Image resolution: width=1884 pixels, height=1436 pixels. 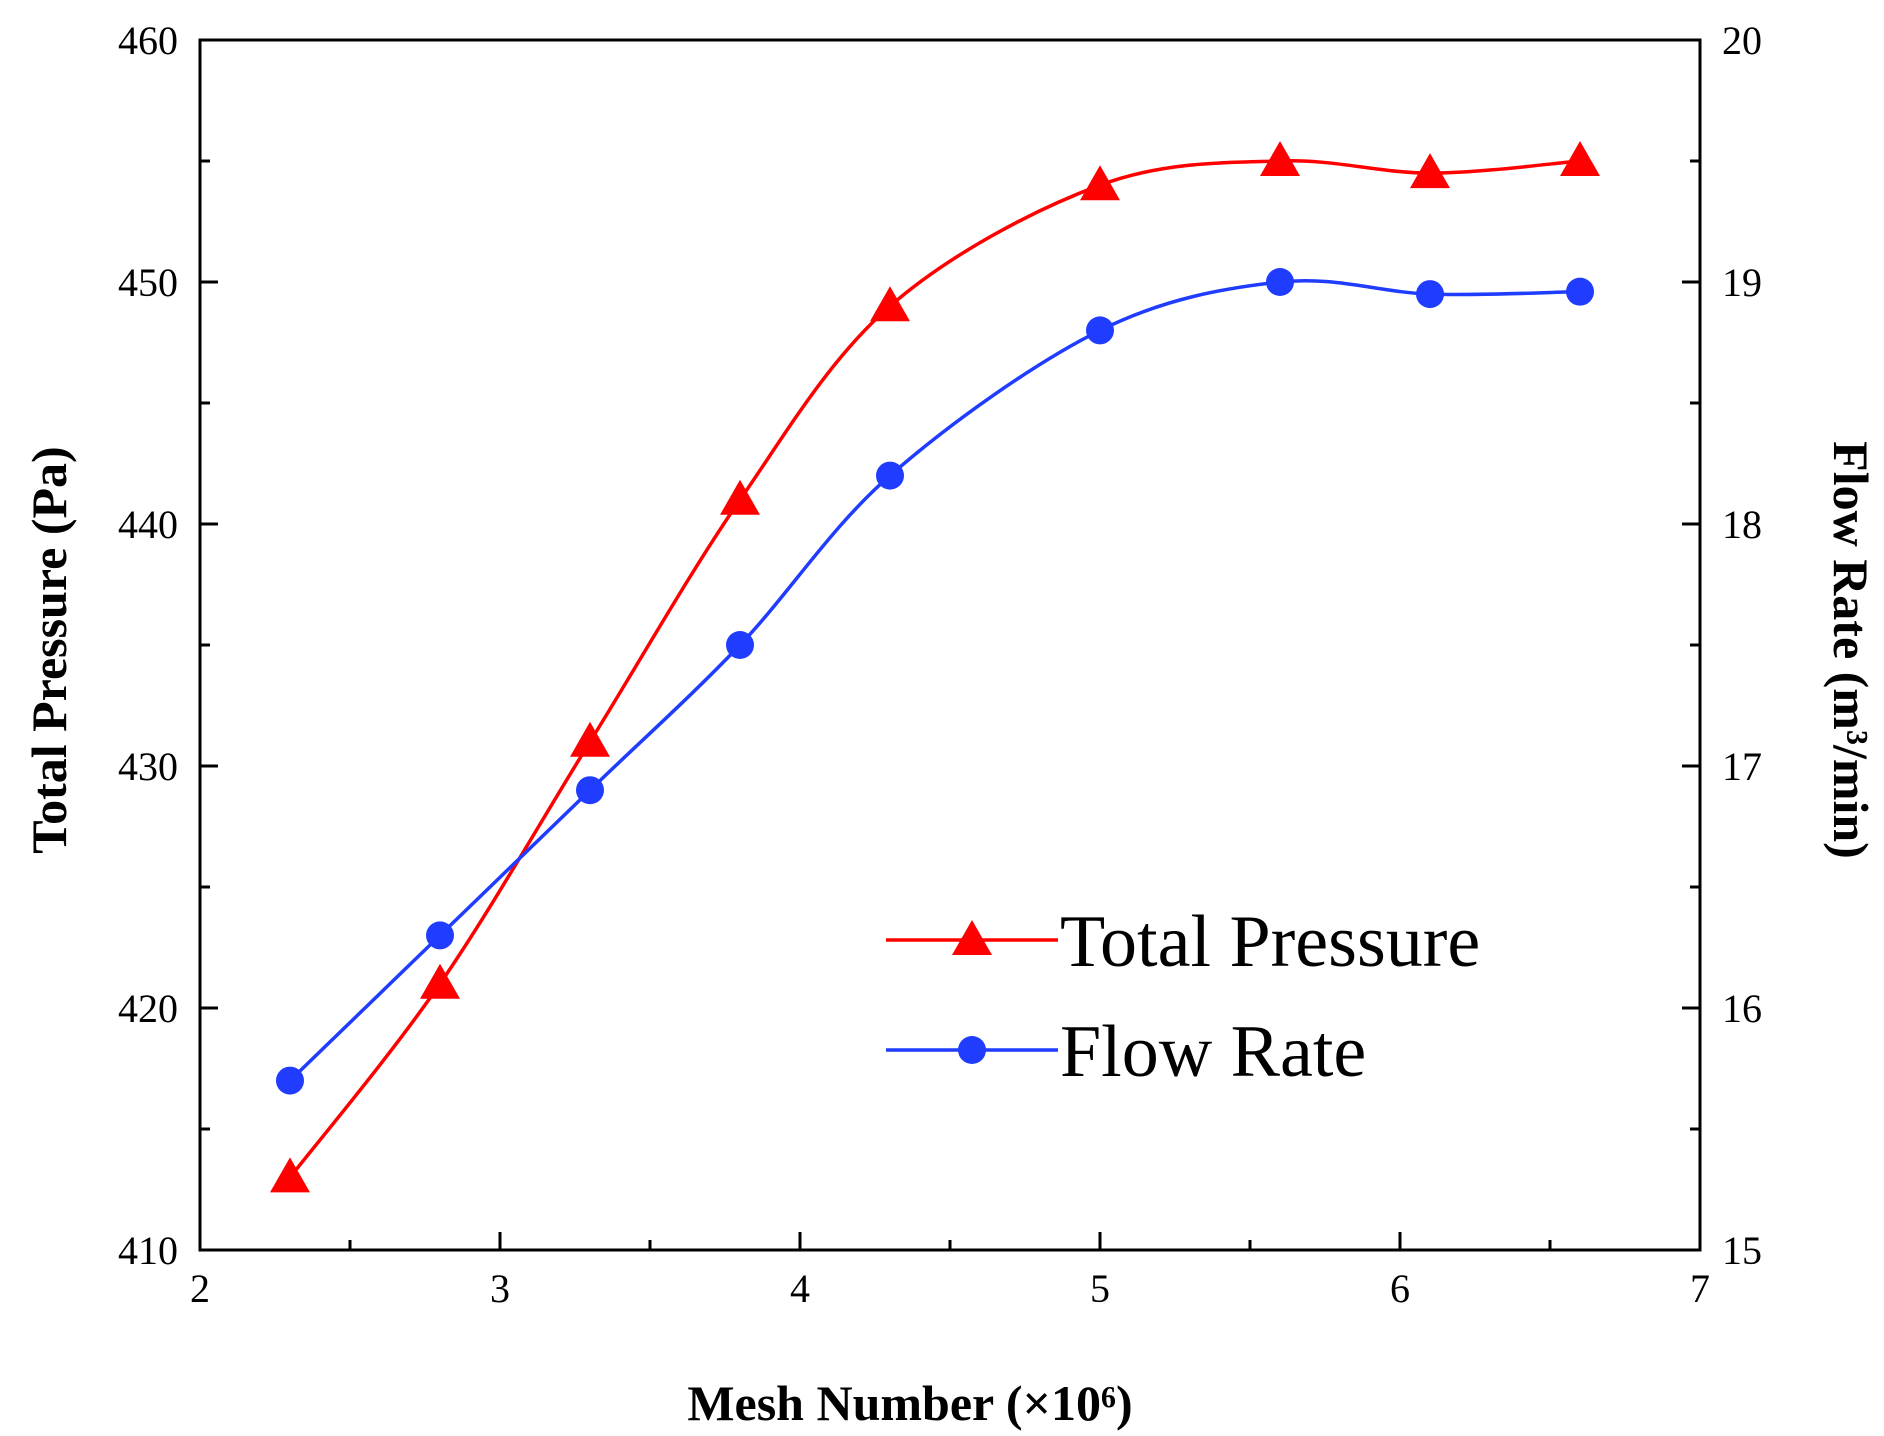 I want to click on x-tick-label: 4, so click(x=800, y=1288).